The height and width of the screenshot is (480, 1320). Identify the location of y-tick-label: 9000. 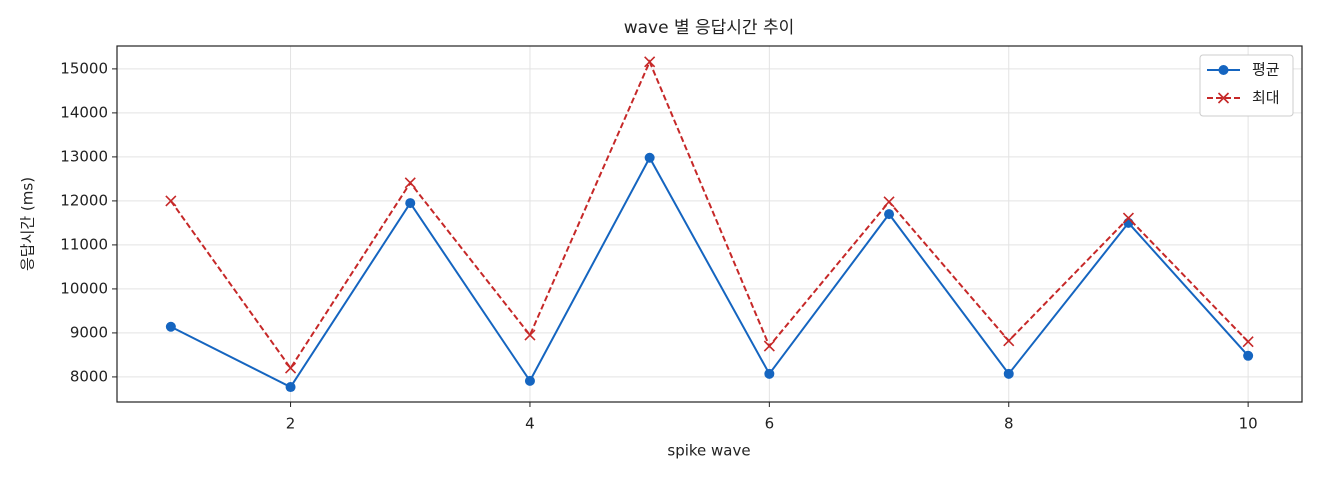
(89, 332).